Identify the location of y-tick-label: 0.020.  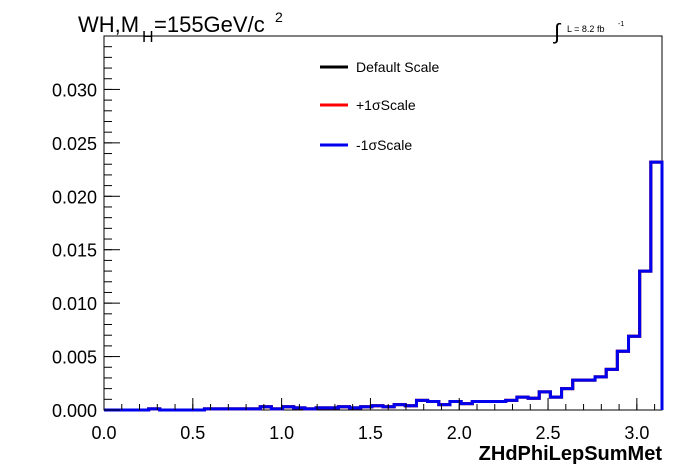
(74, 197).